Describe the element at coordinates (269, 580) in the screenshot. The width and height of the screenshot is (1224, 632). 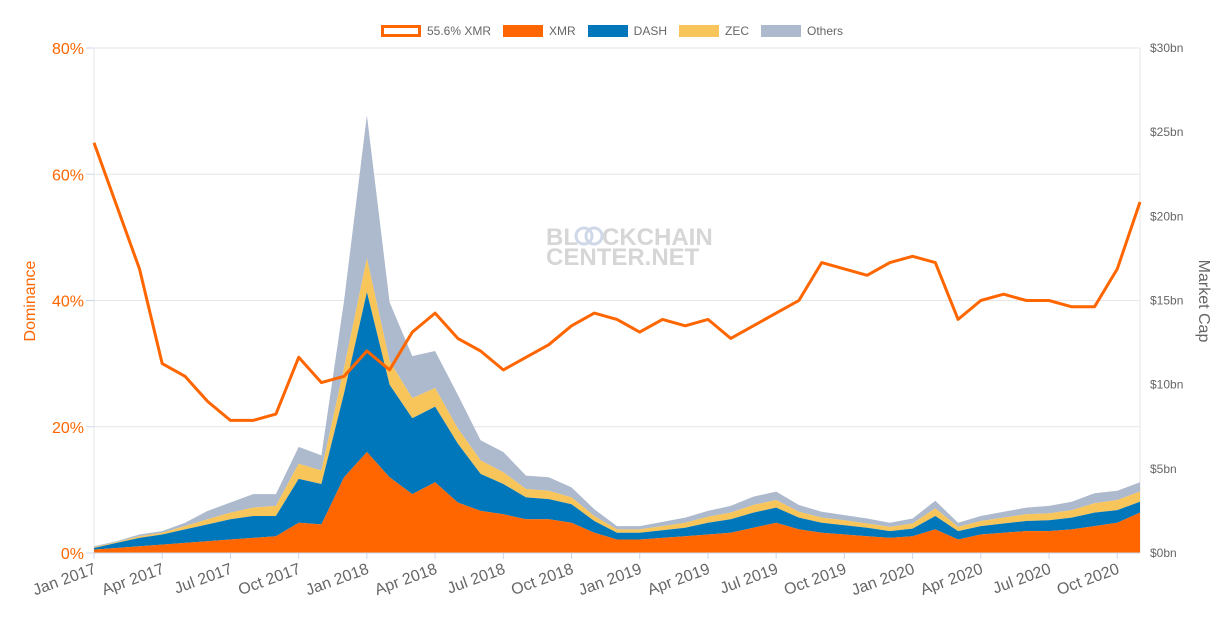
I see `x-tick-label: Oct 2017` at that location.